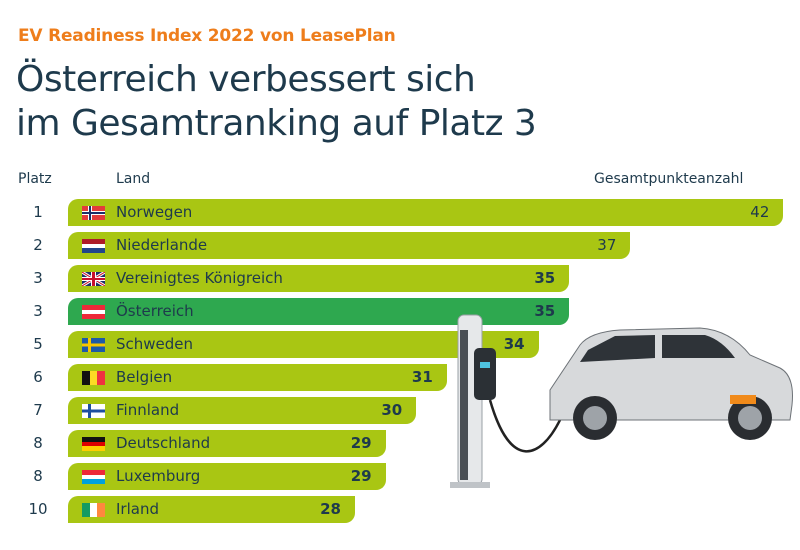 The height and width of the screenshot is (550, 800). Describe the element at coordinates (93, 378) in the screenshot. I see `belgium-flag-icon` at that location.